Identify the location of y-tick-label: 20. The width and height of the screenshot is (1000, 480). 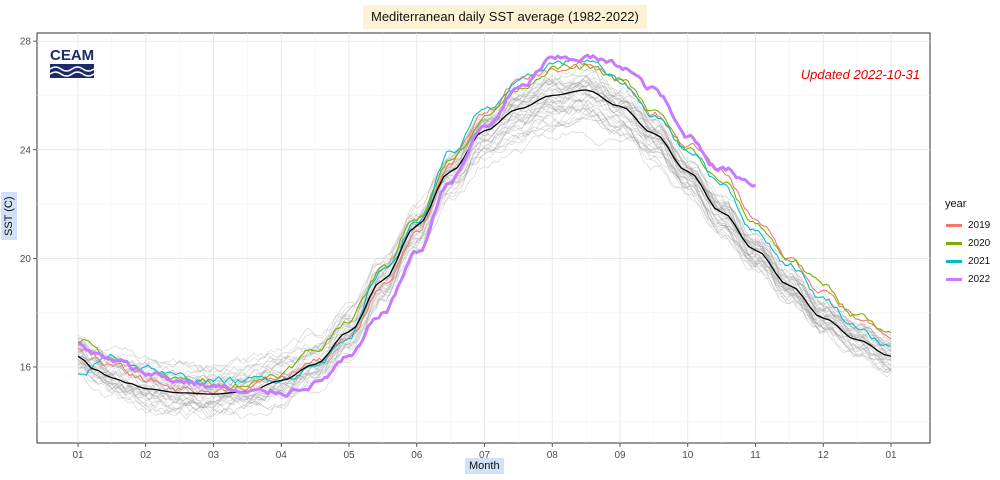
(26, 259).